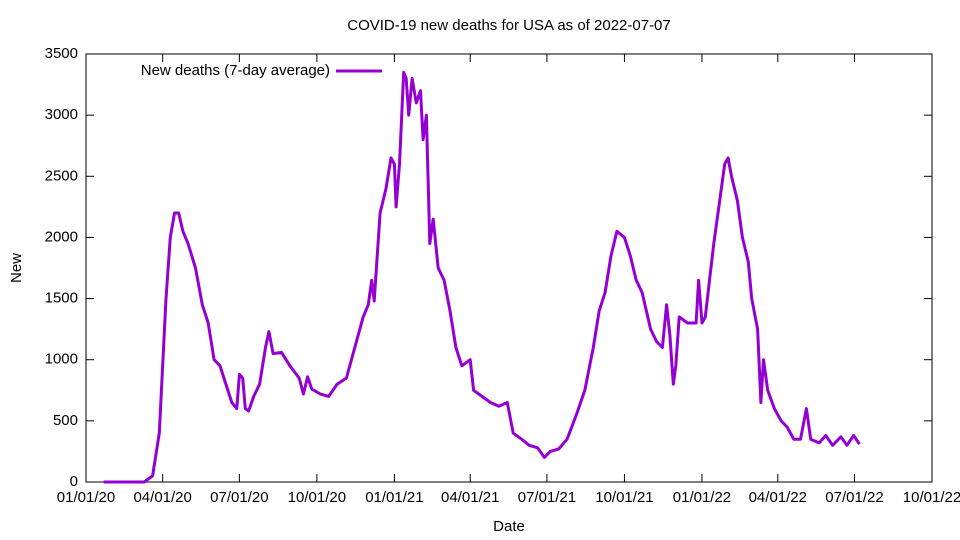  I want to click on x-tick-label: 01/01/22, so click(702, 497).